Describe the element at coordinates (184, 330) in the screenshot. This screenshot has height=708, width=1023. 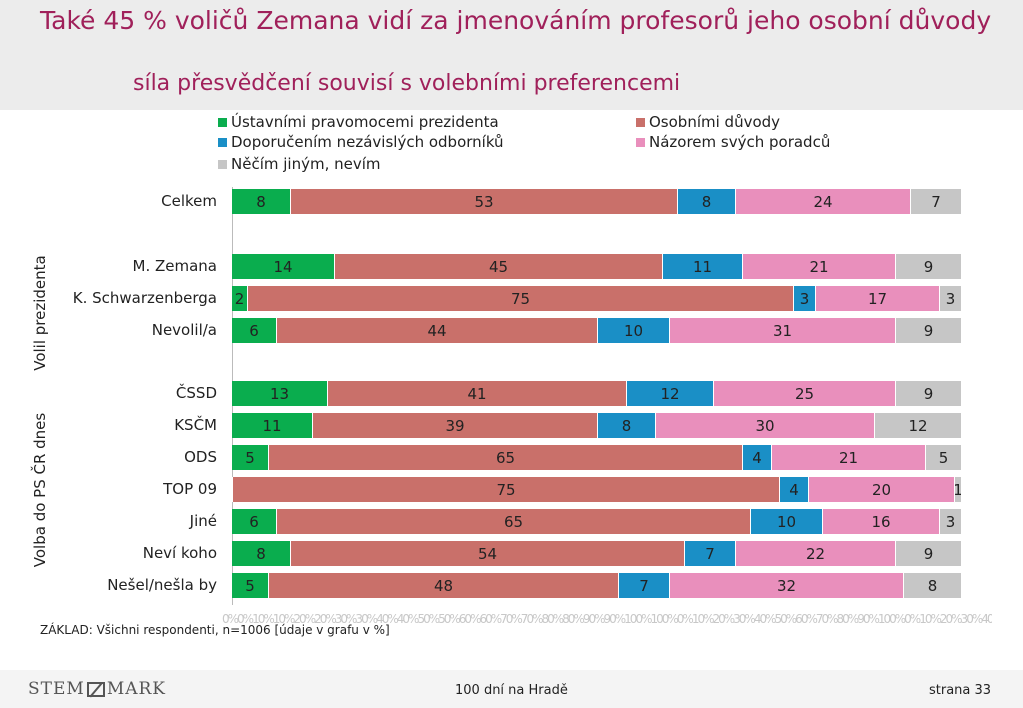
I see `category-label: Nevolil/a` at that location.